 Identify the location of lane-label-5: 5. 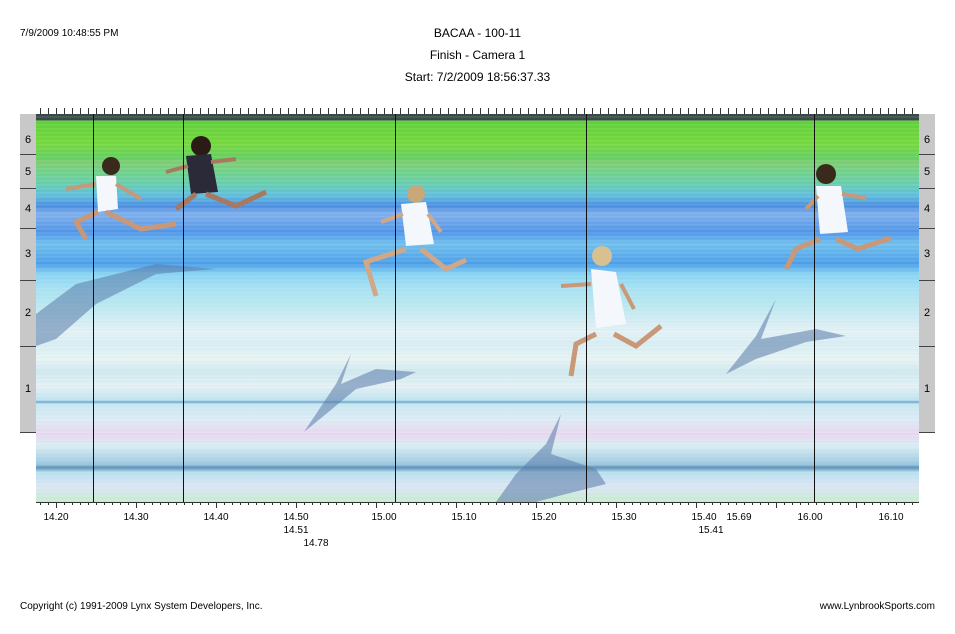
(28, 172).